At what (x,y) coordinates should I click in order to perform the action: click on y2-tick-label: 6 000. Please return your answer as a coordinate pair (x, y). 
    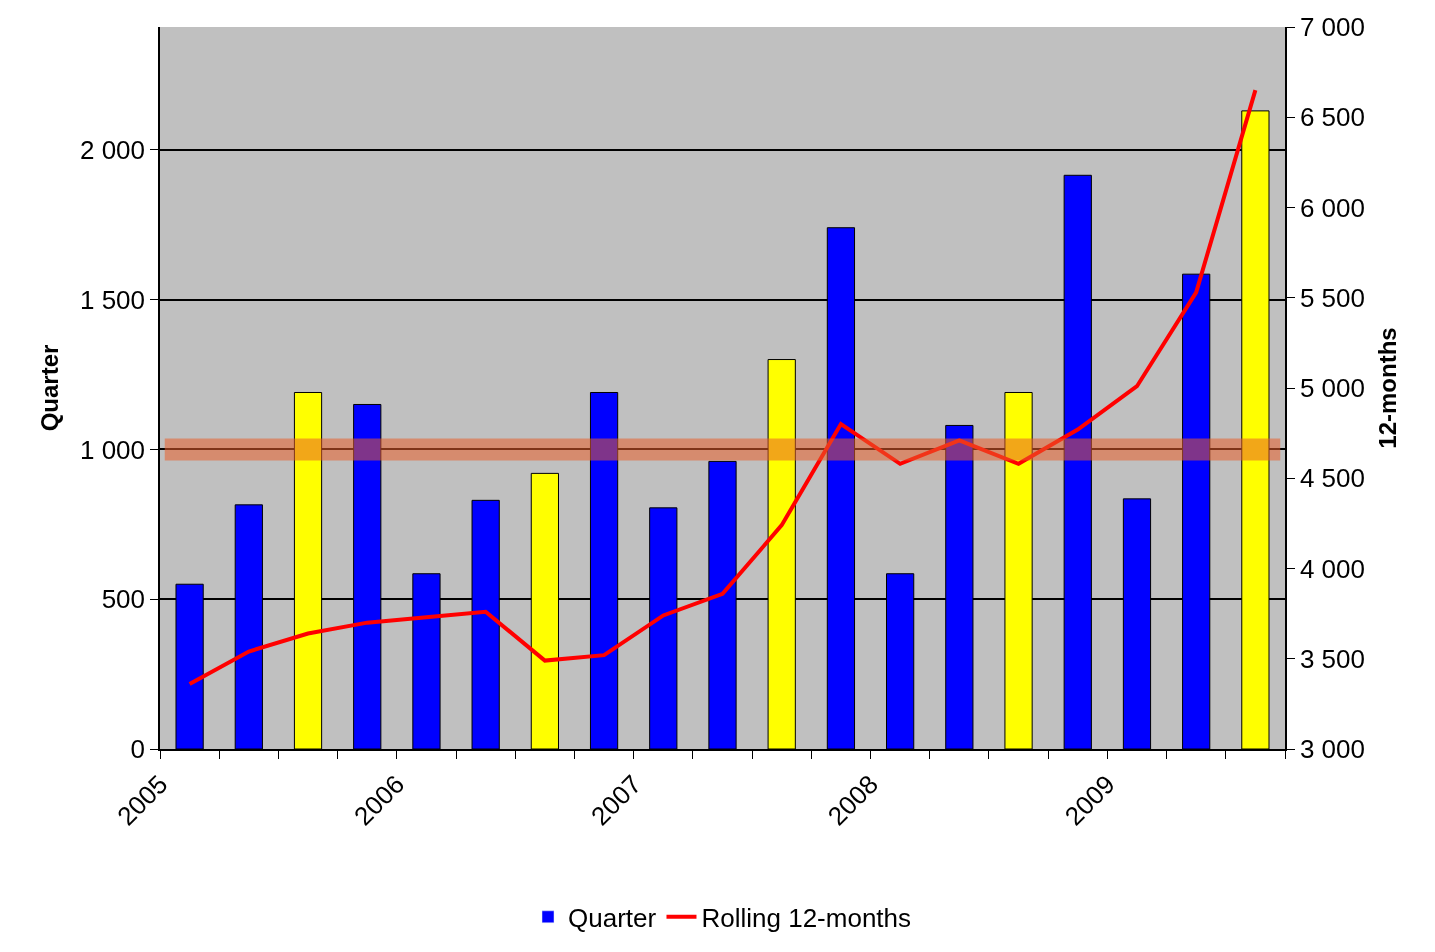
    Looking at the image, I should click on (1332, 207).